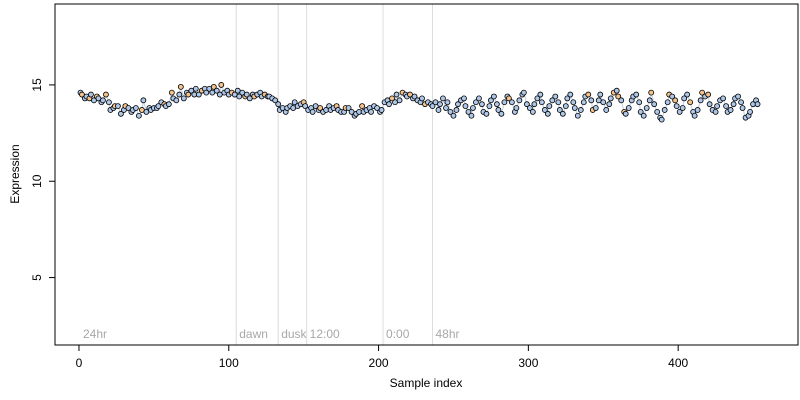 The image size is (800, 400). What do you see at coordinates (426, 383) in the screenshot?
I see `x-axis-title: Sample index` at bounding box center [426, 383].